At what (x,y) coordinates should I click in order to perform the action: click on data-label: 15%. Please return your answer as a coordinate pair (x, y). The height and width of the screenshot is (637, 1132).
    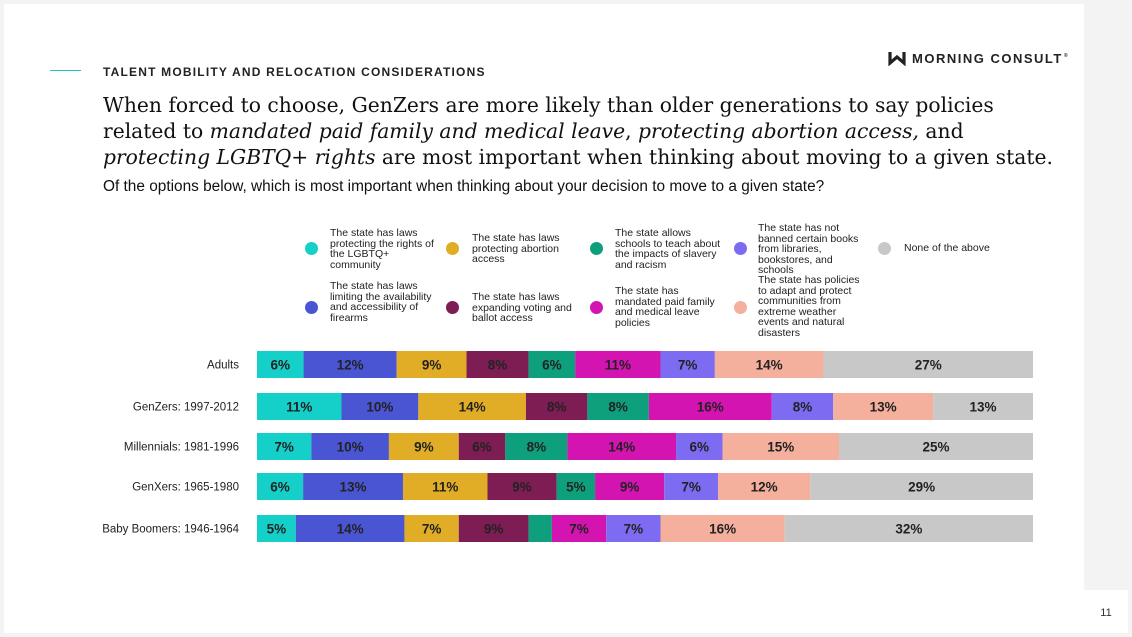
    Looking at the image, I should click on (780, 447).